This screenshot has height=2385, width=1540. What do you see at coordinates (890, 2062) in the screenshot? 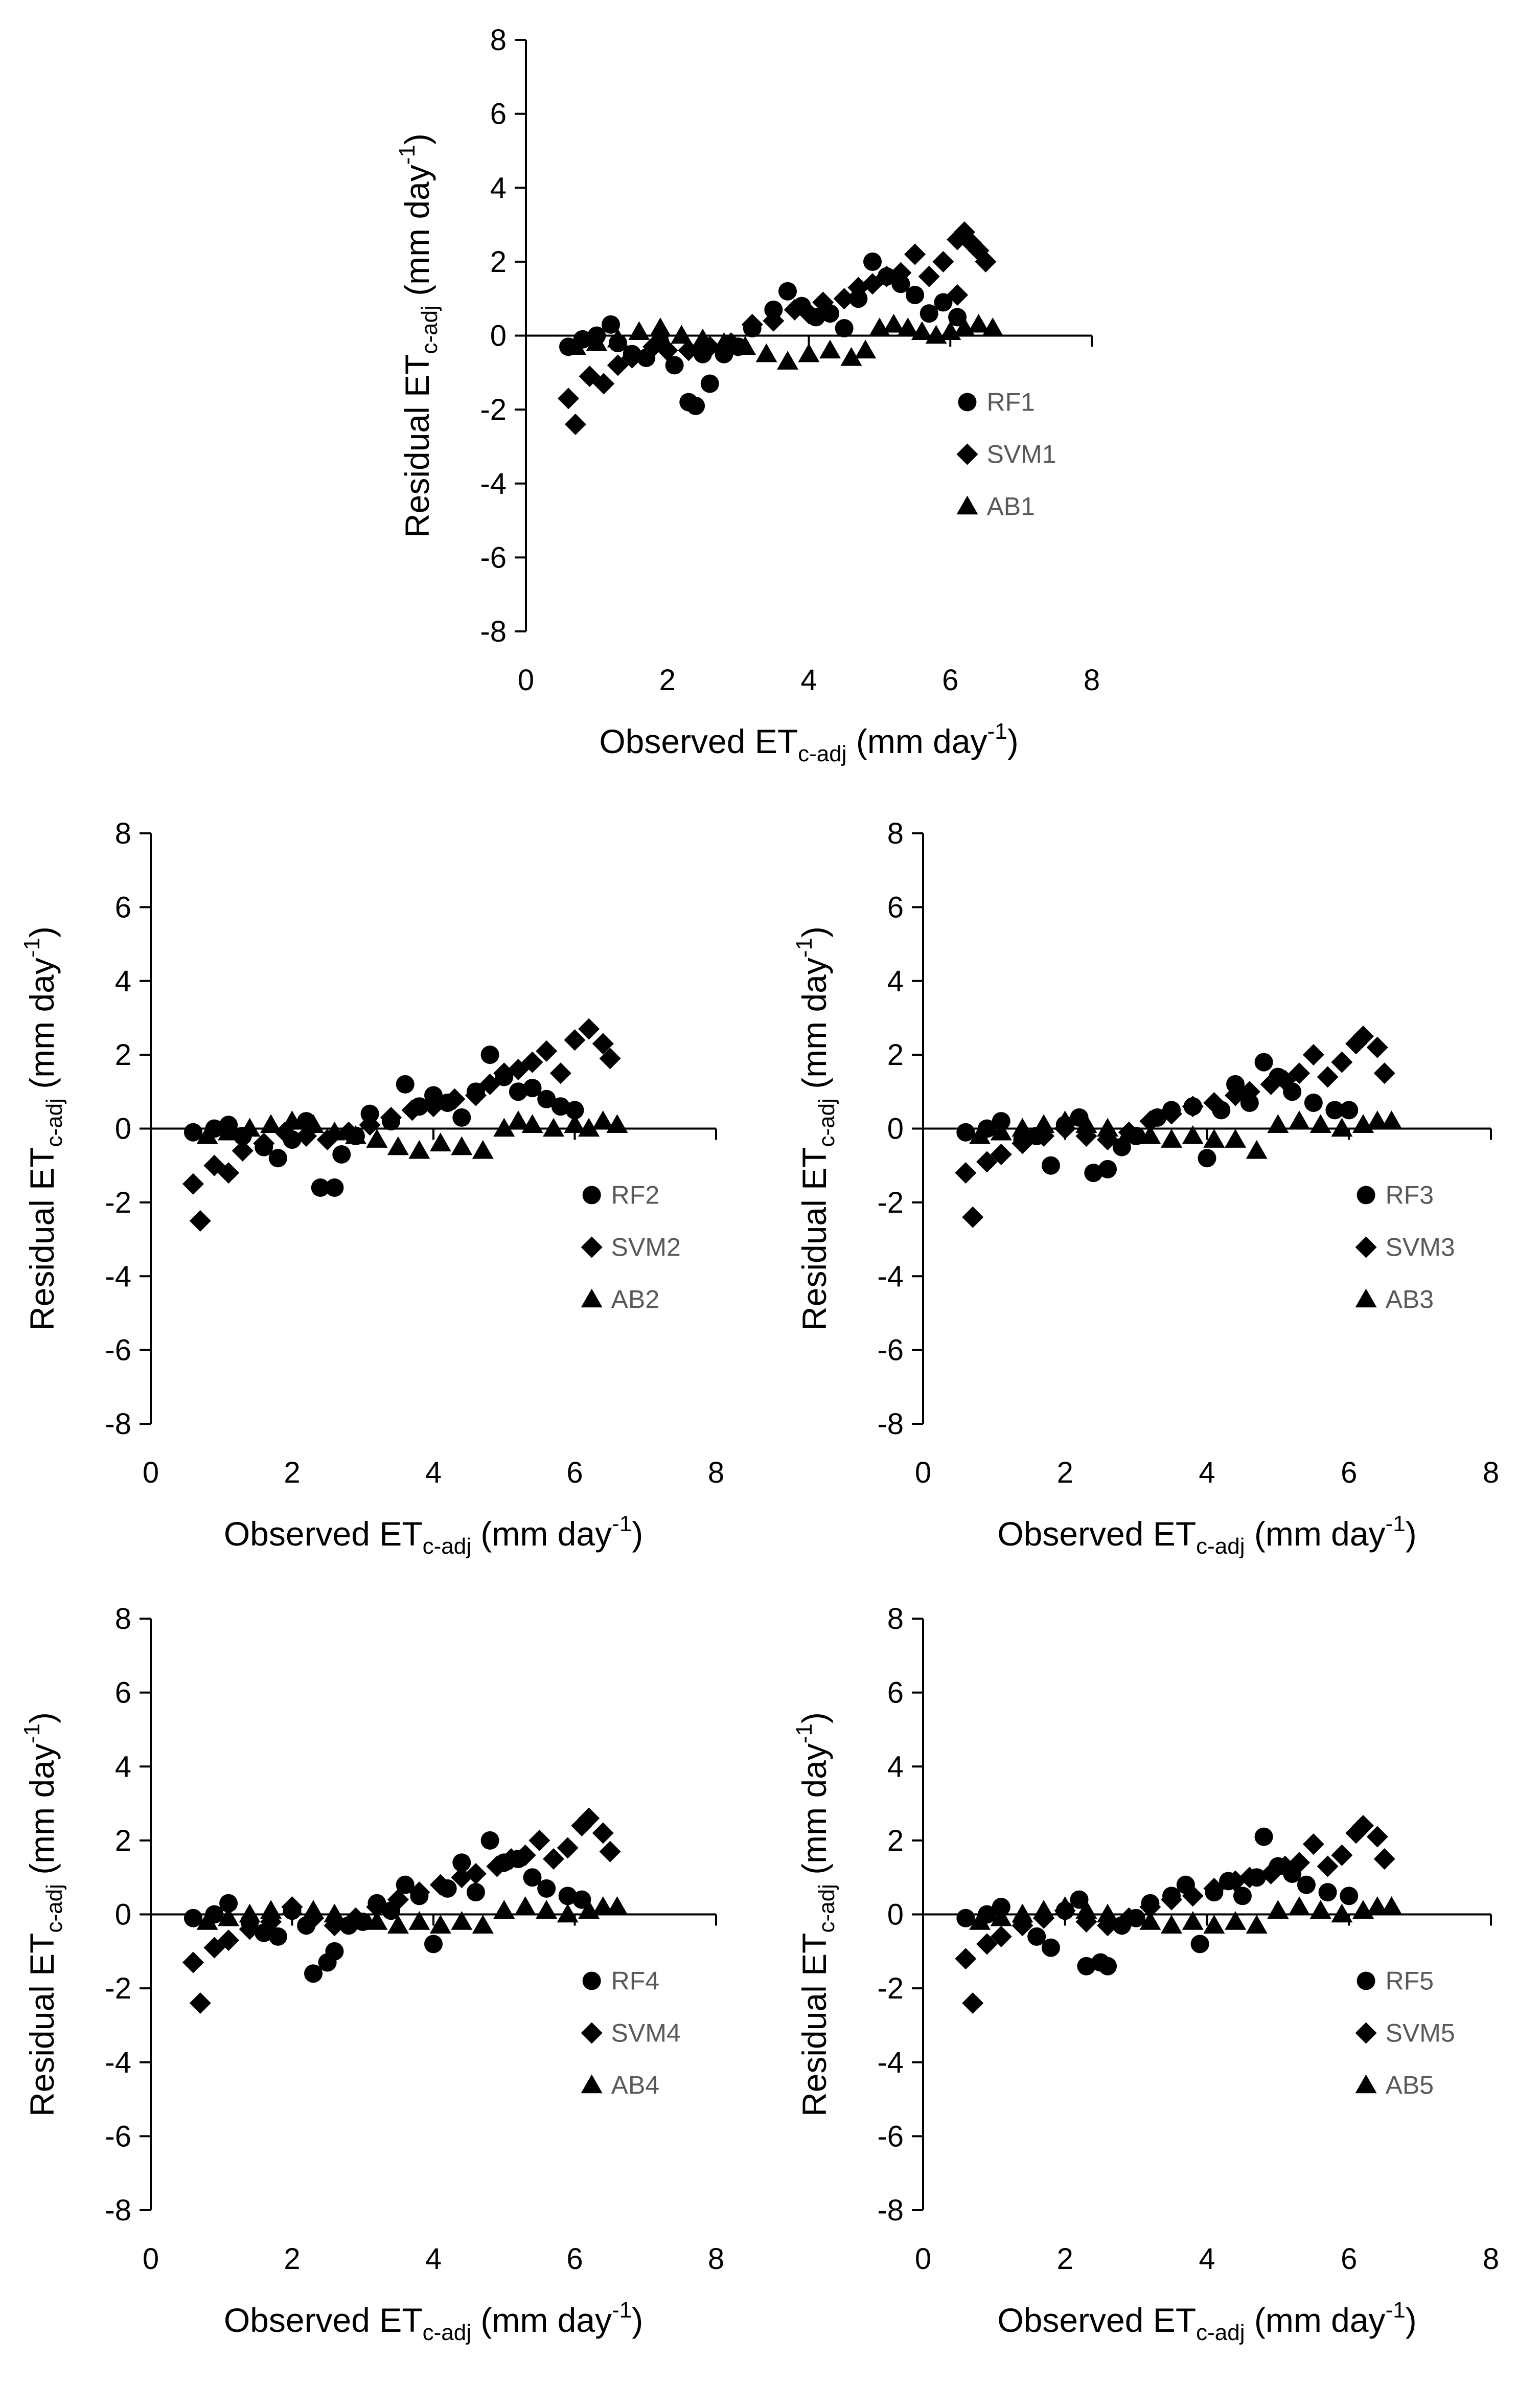
I see `y-tick-label: -4` at bounding box center [890, 2062].